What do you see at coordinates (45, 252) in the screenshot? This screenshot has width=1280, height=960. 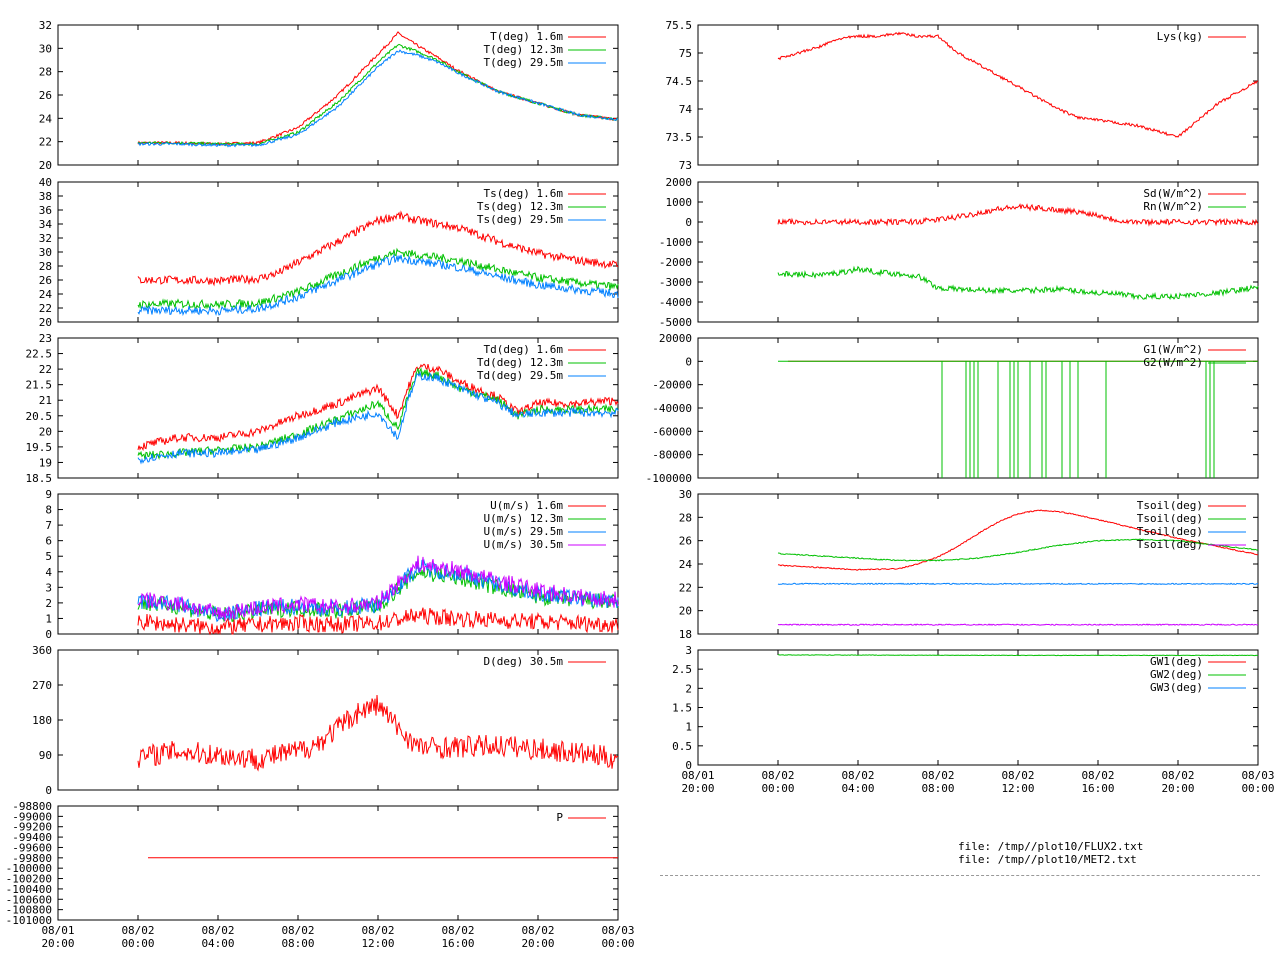 I see `y-tick-label: 30` at bounding box center [45, 252].